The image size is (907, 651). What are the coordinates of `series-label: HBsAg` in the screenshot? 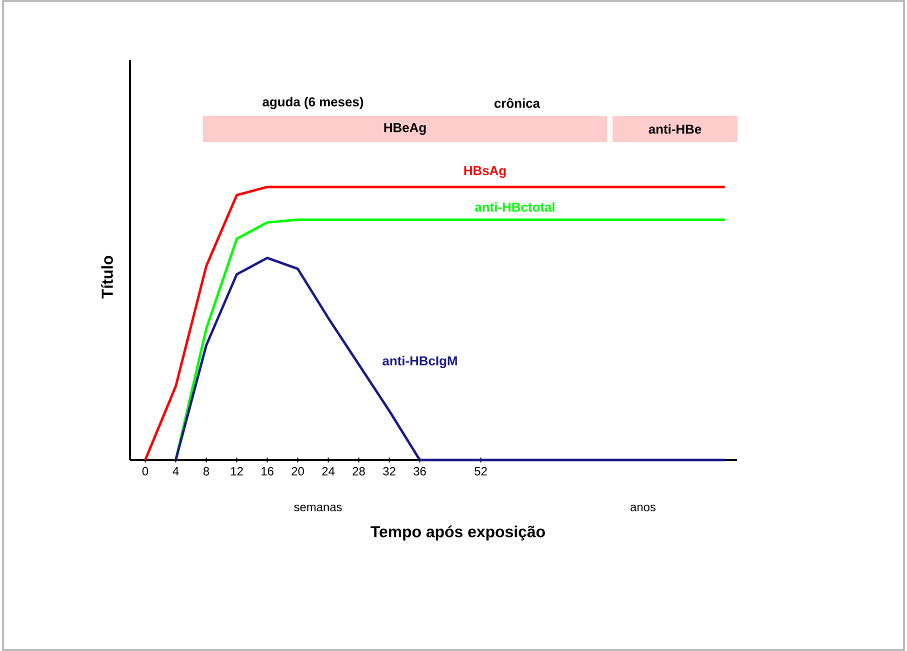 It's located at (485, 172).